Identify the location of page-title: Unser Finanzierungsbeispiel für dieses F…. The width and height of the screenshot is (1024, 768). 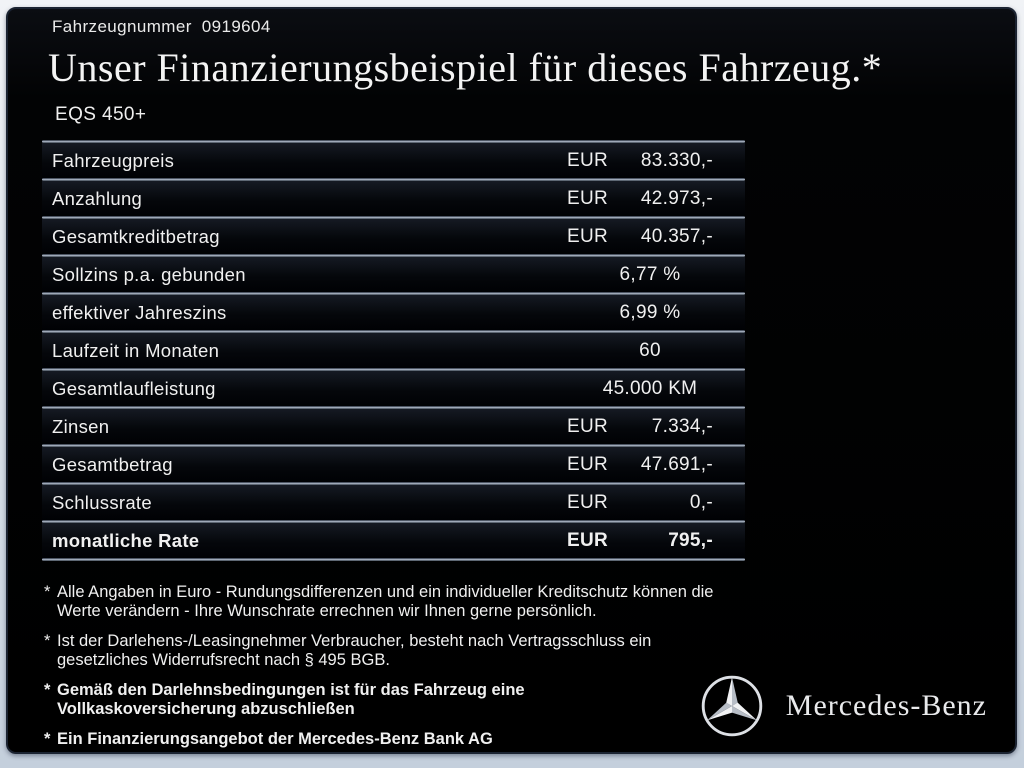
(465, 67).